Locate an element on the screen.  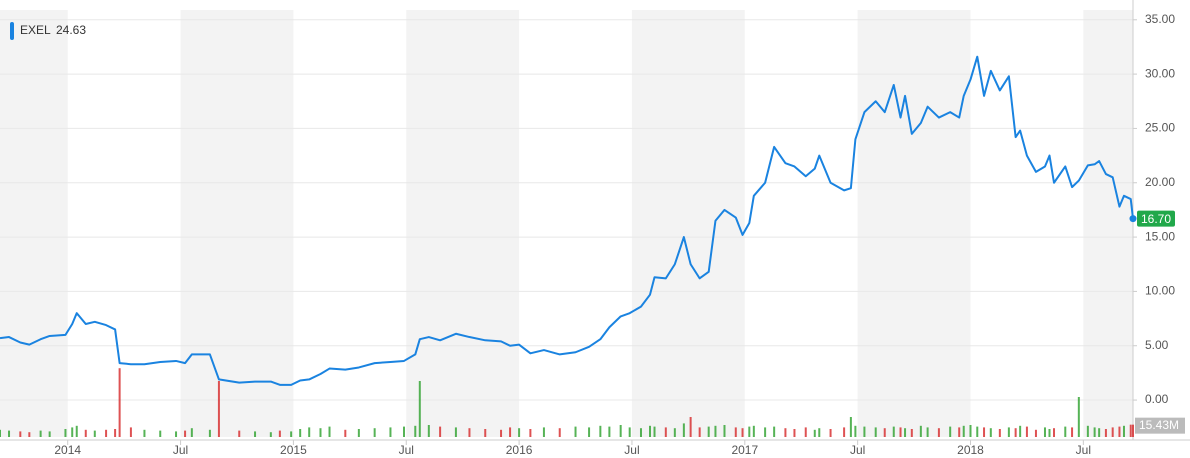
legend-value: 24.63 is located at coordinates (71, 30).